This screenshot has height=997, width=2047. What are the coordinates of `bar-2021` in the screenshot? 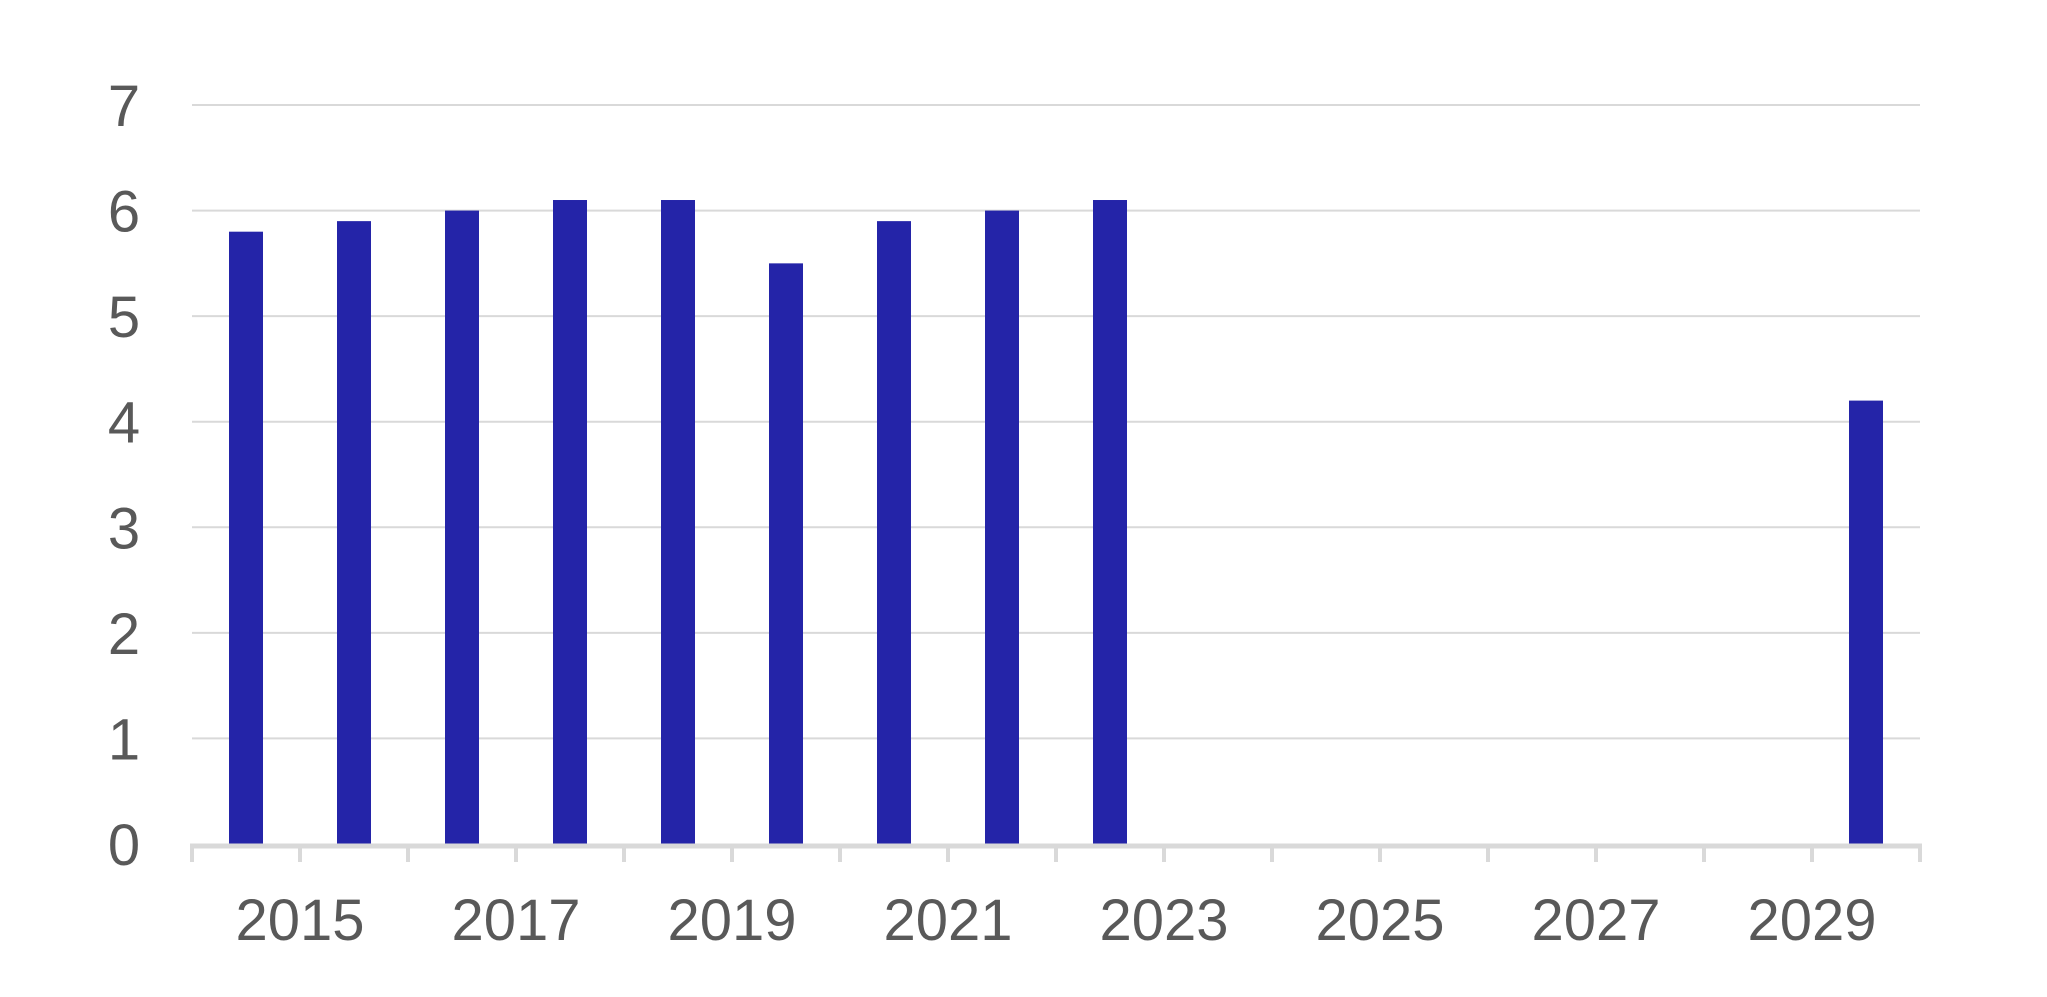 It's located at (894, 533).